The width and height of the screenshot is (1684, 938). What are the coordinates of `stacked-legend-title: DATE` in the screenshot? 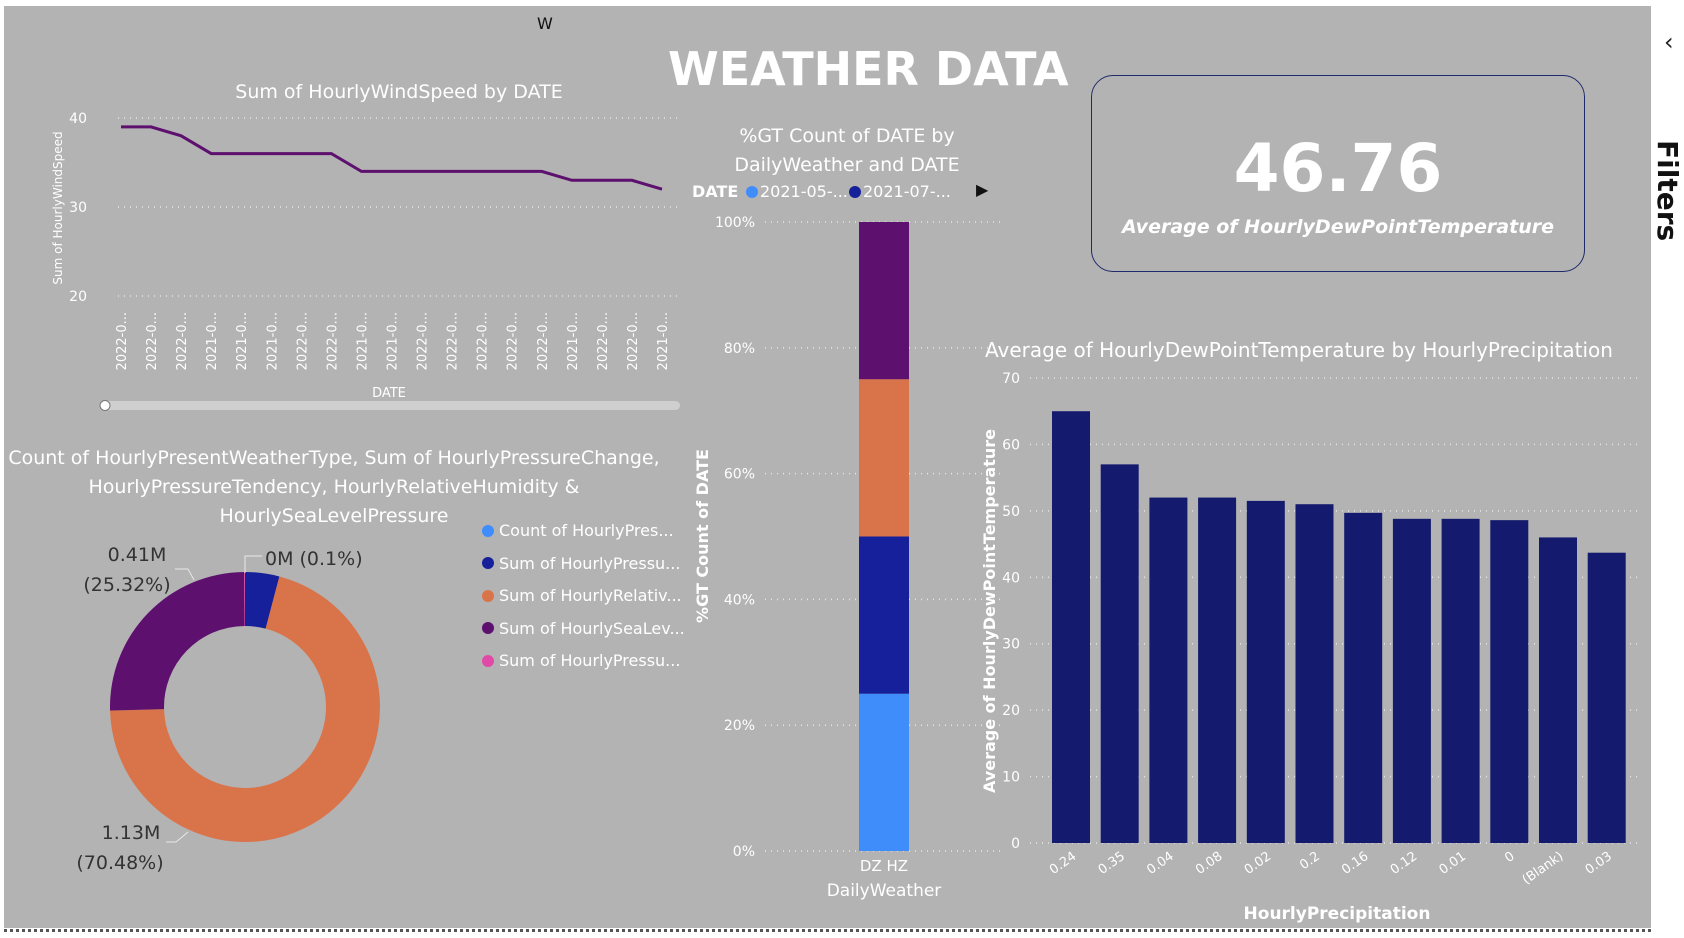 It's located at (715, 191).